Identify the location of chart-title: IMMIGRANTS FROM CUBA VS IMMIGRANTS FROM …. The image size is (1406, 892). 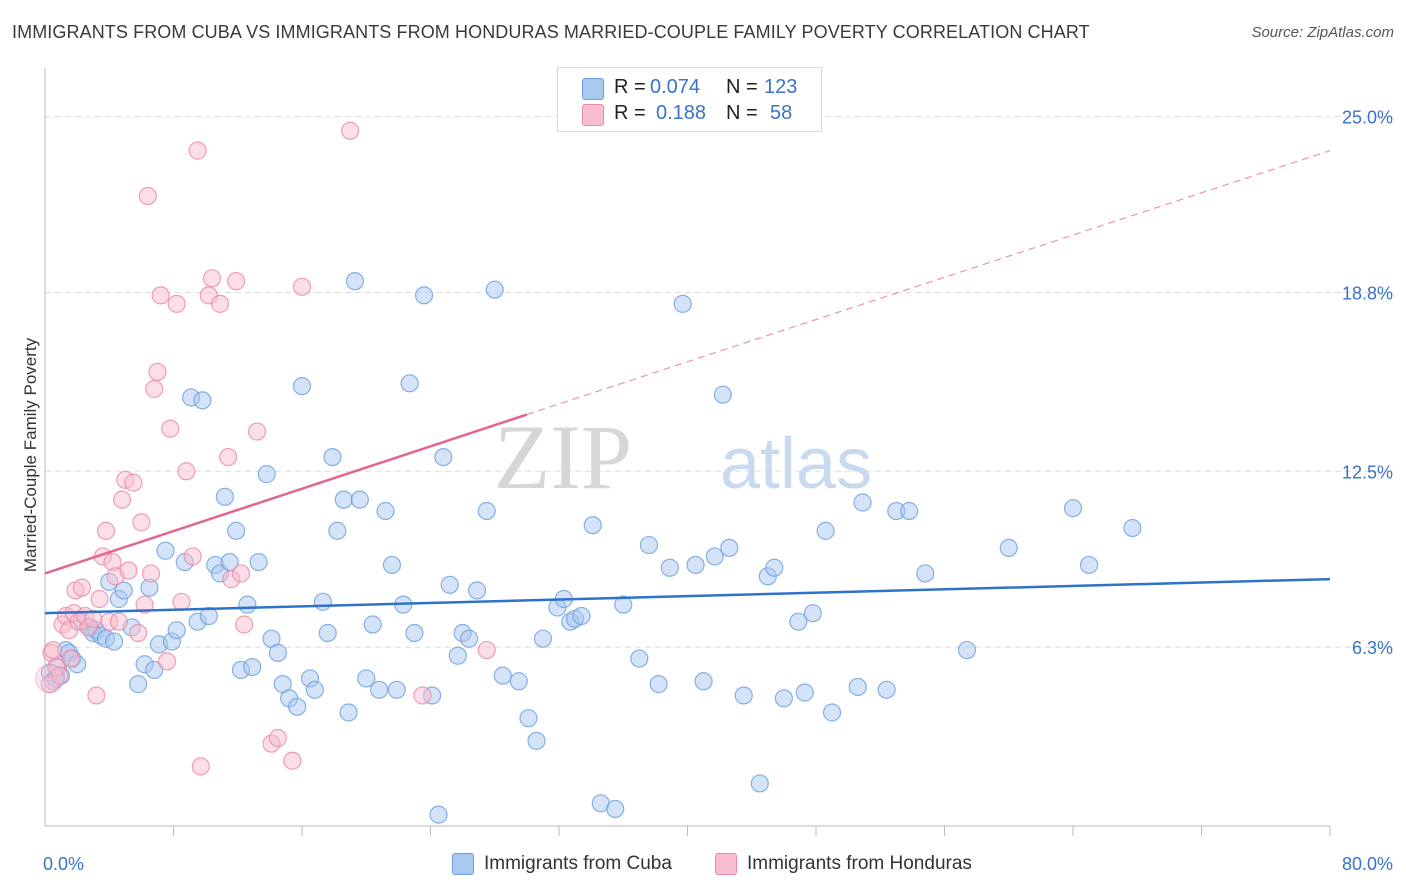
(551, 32).